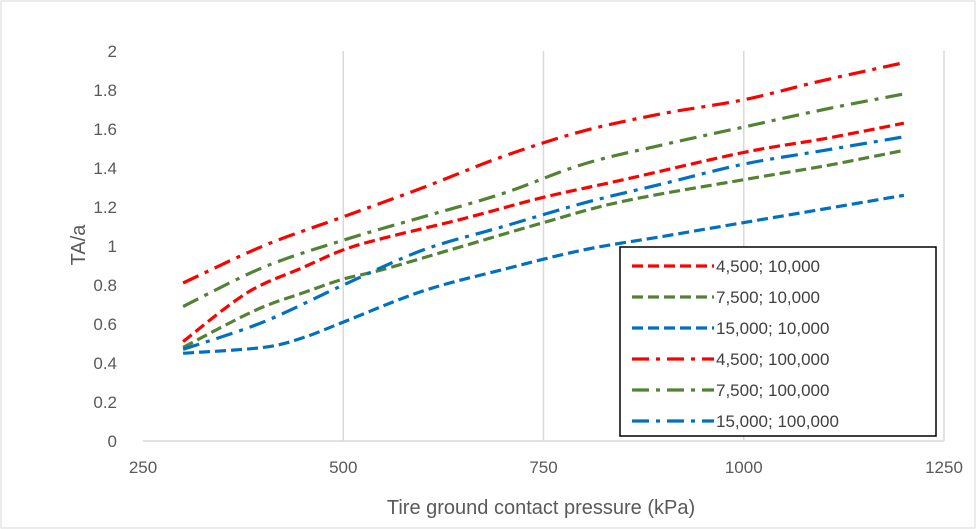 Image resolution: width=976 pixels, height=529 pixels. Describe the element at coordinates (112, 51) in the screenshot. I see `y-tick-label: 2` at that location.